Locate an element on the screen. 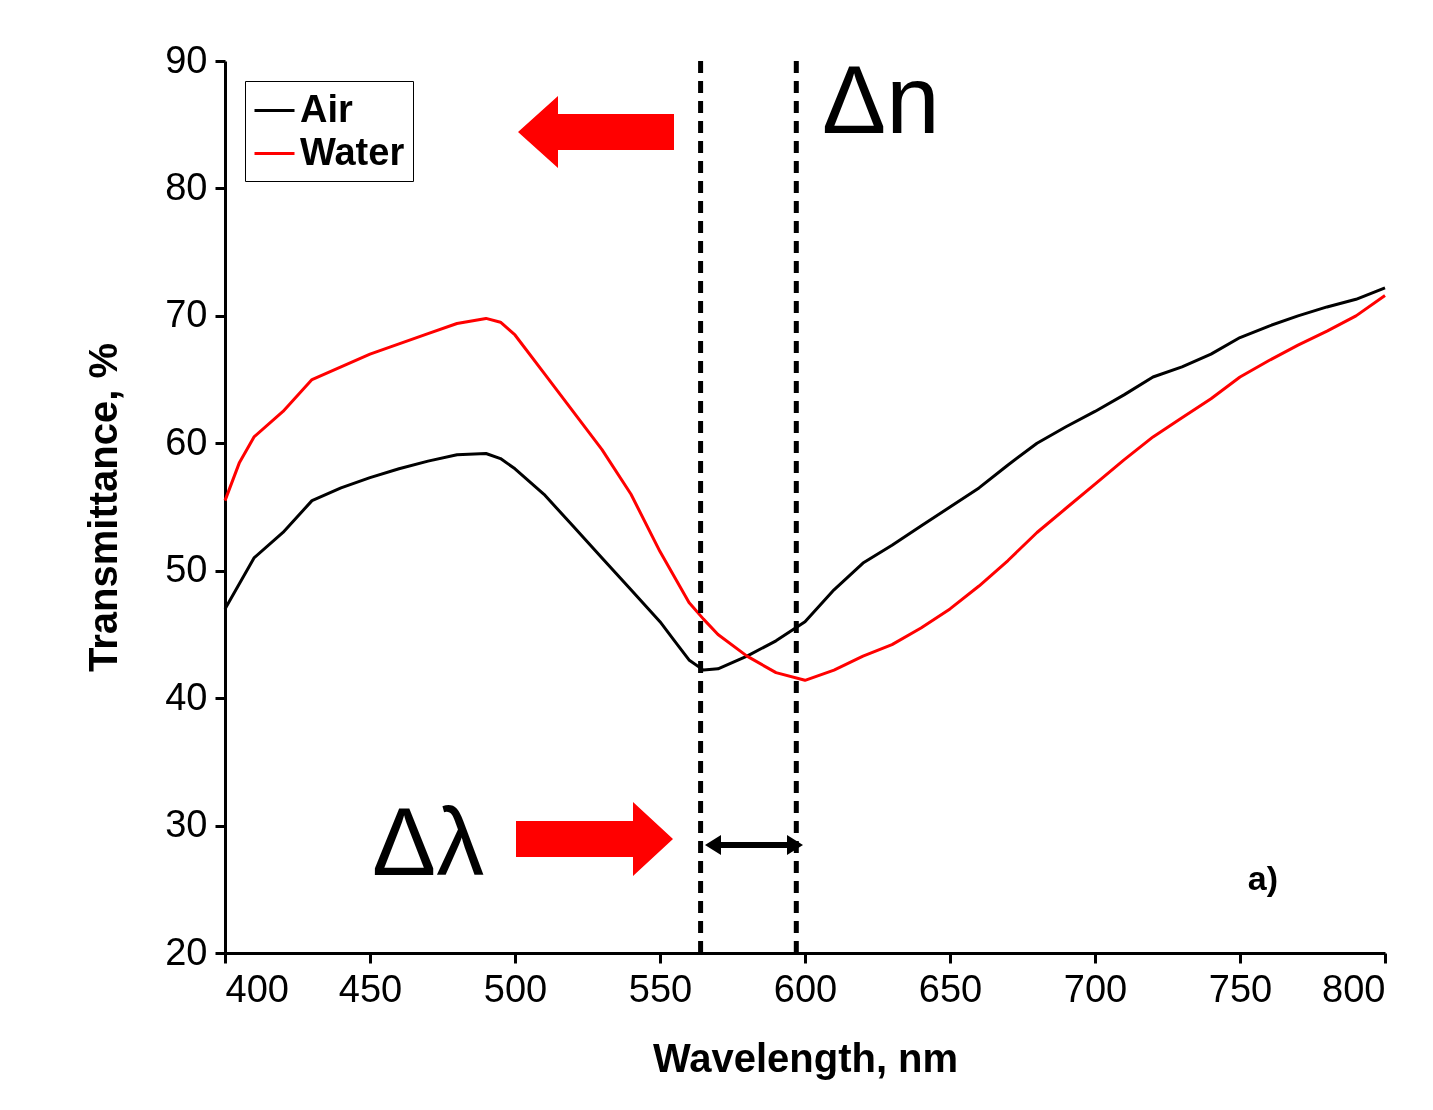  y-tick-label: 70 is located at coordinates (186, 314).